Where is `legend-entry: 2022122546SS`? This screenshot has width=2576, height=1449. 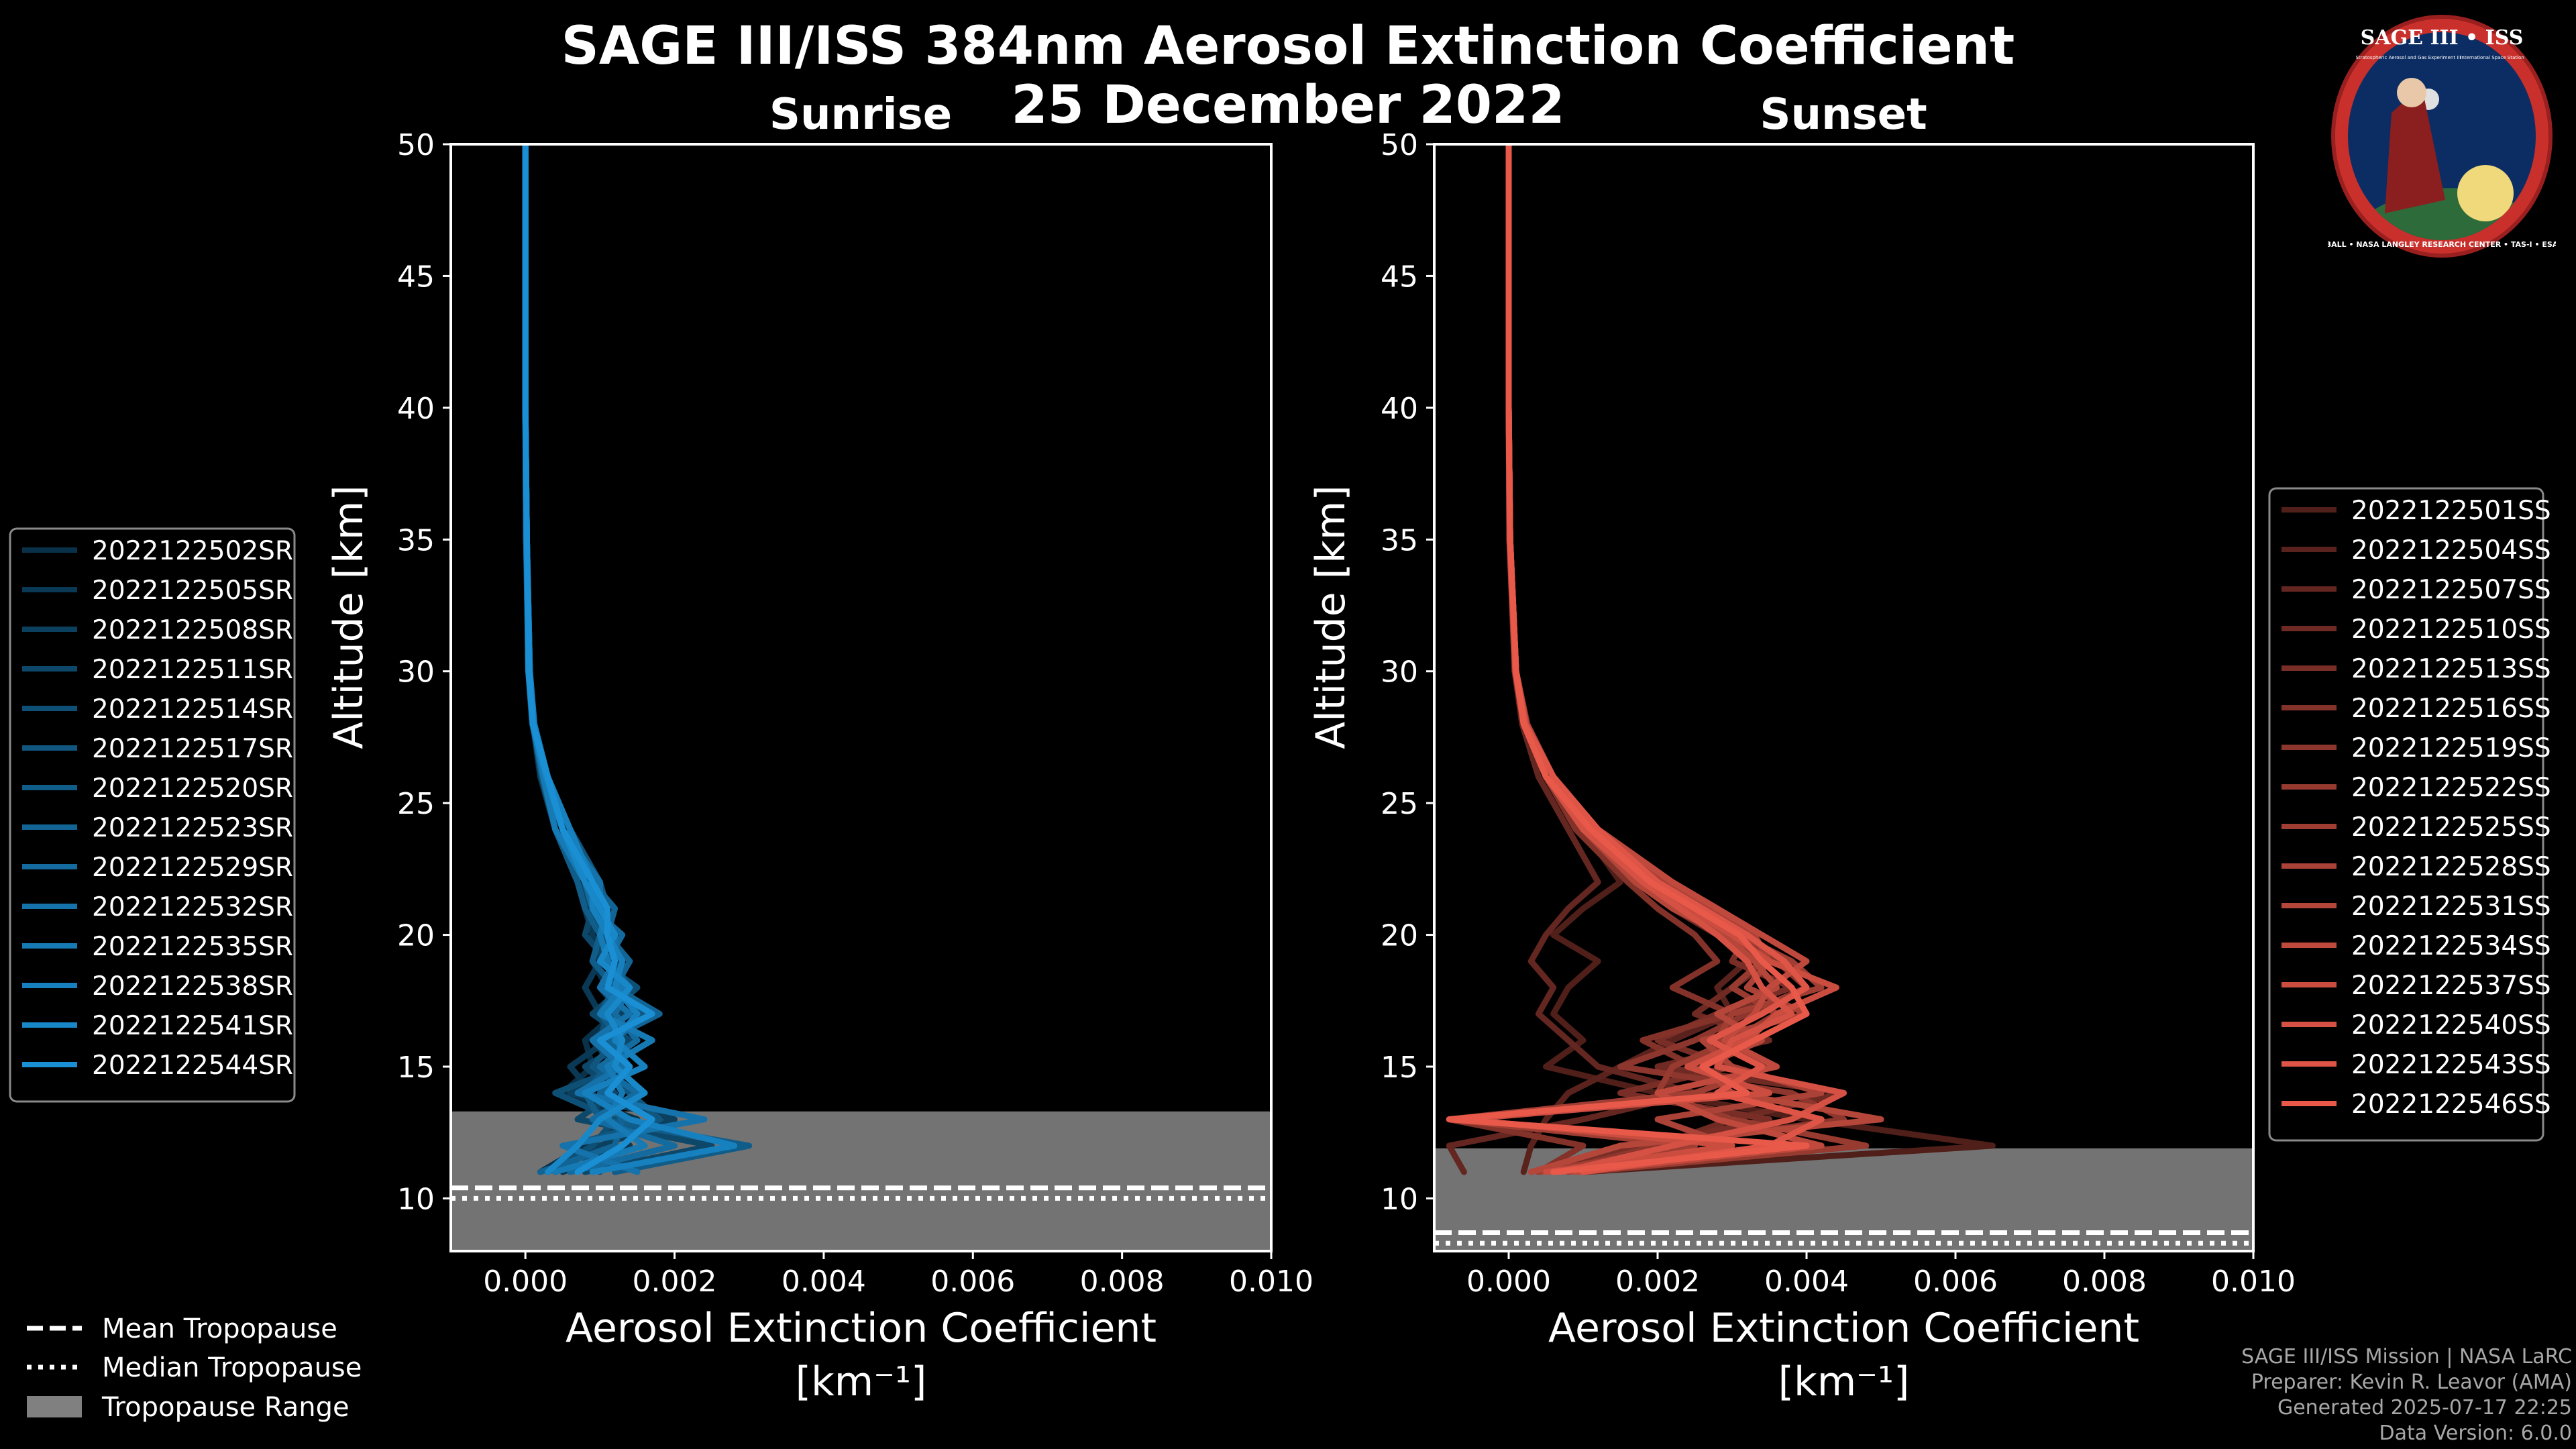
legend-entry: 2022122546SS is located at coordinates (2451, 1104).